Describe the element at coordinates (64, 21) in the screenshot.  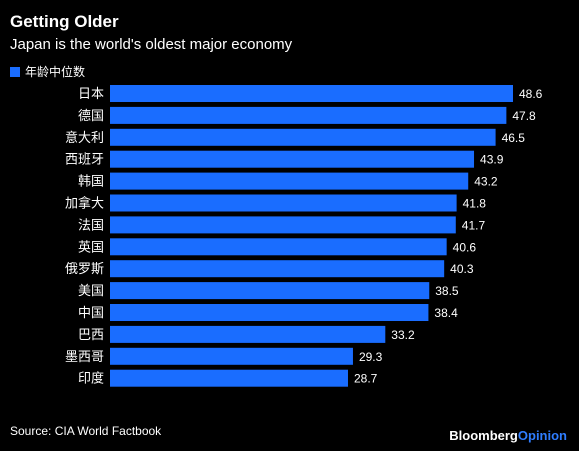
I see `chart-title: Getting Older` at that location.